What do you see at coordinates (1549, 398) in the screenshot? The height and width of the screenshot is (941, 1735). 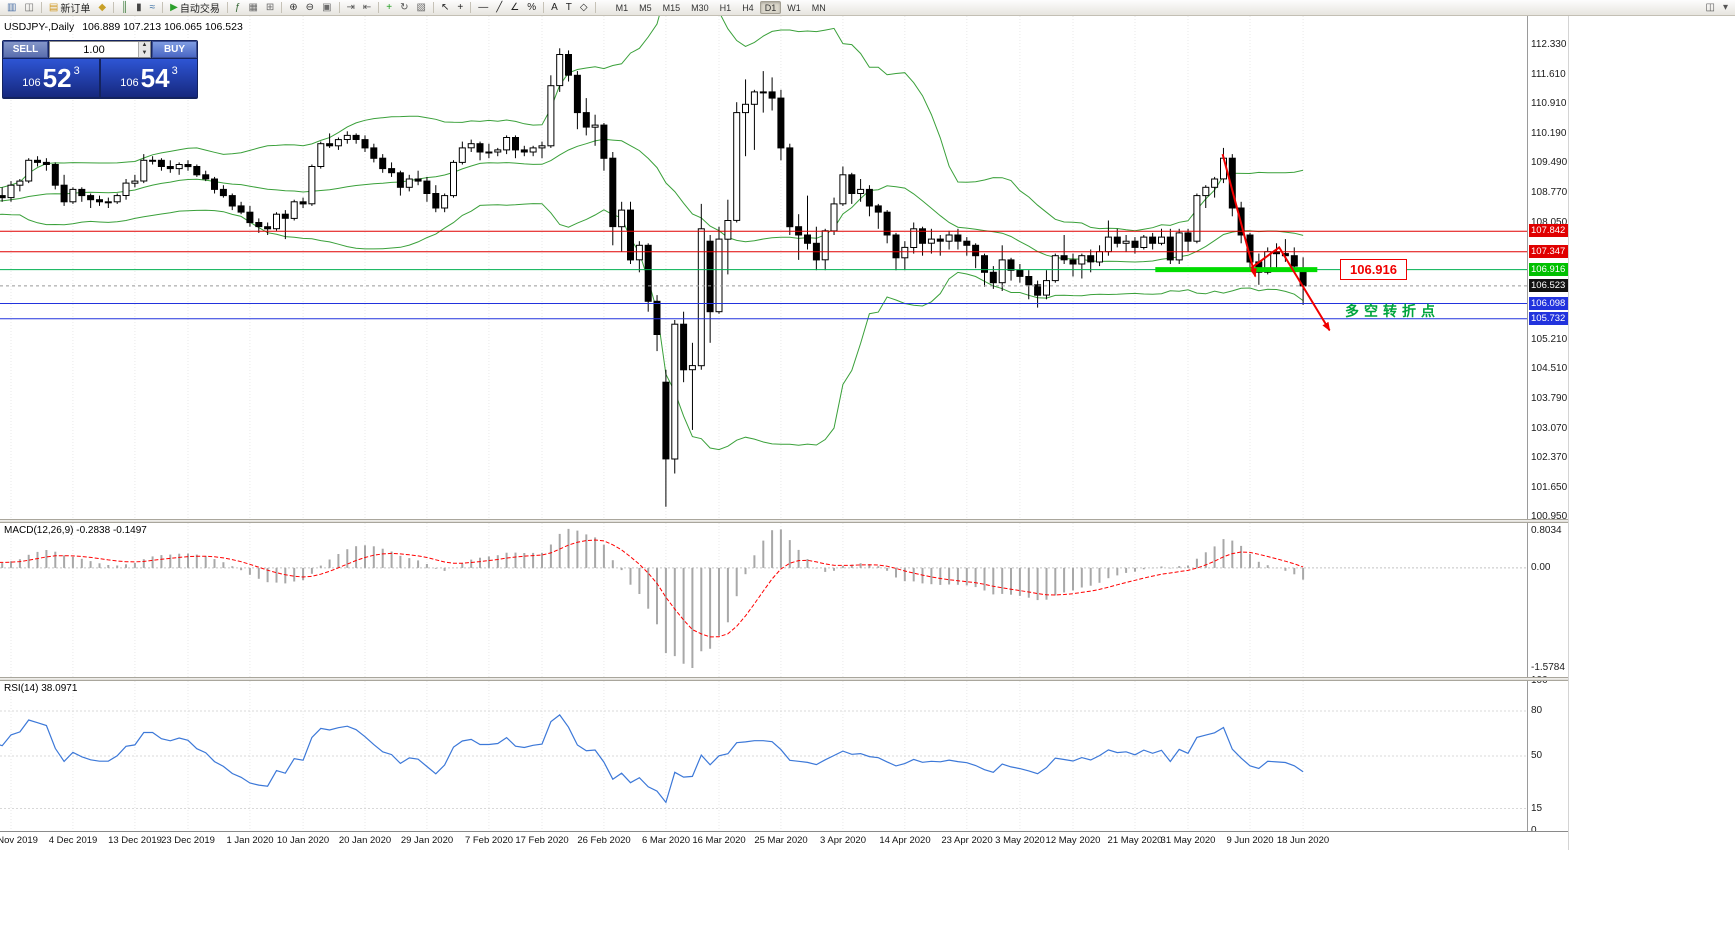 I see `price-axis-label: 103.790` at bounding box center [1549, 398].